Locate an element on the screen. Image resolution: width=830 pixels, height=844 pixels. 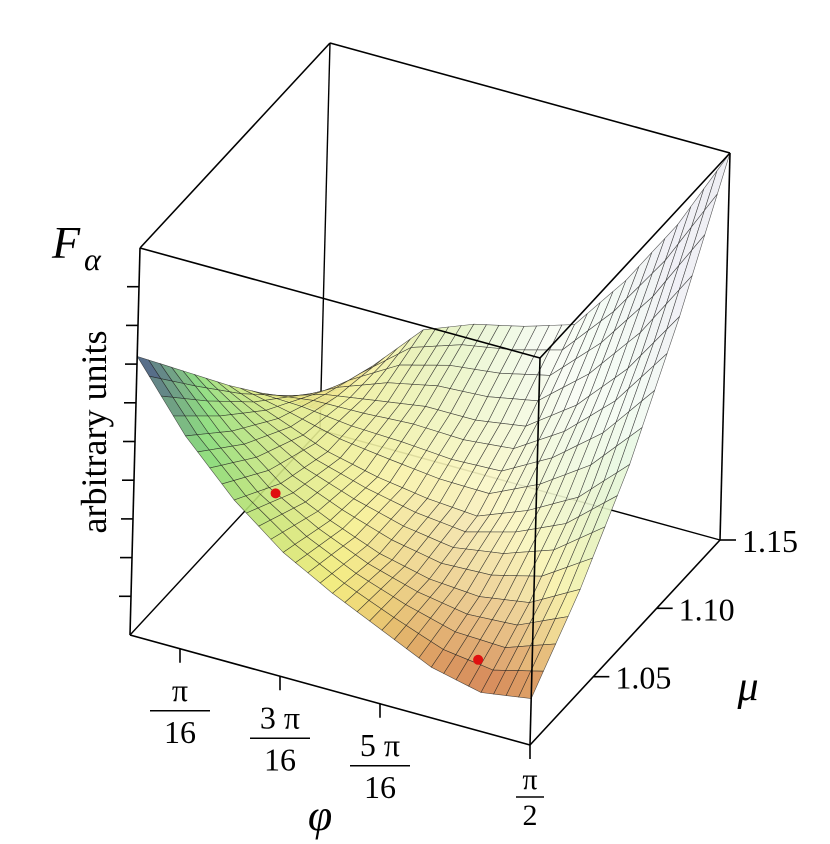
x-tick-numerator: 5 π is located at coordinates (380, 745).